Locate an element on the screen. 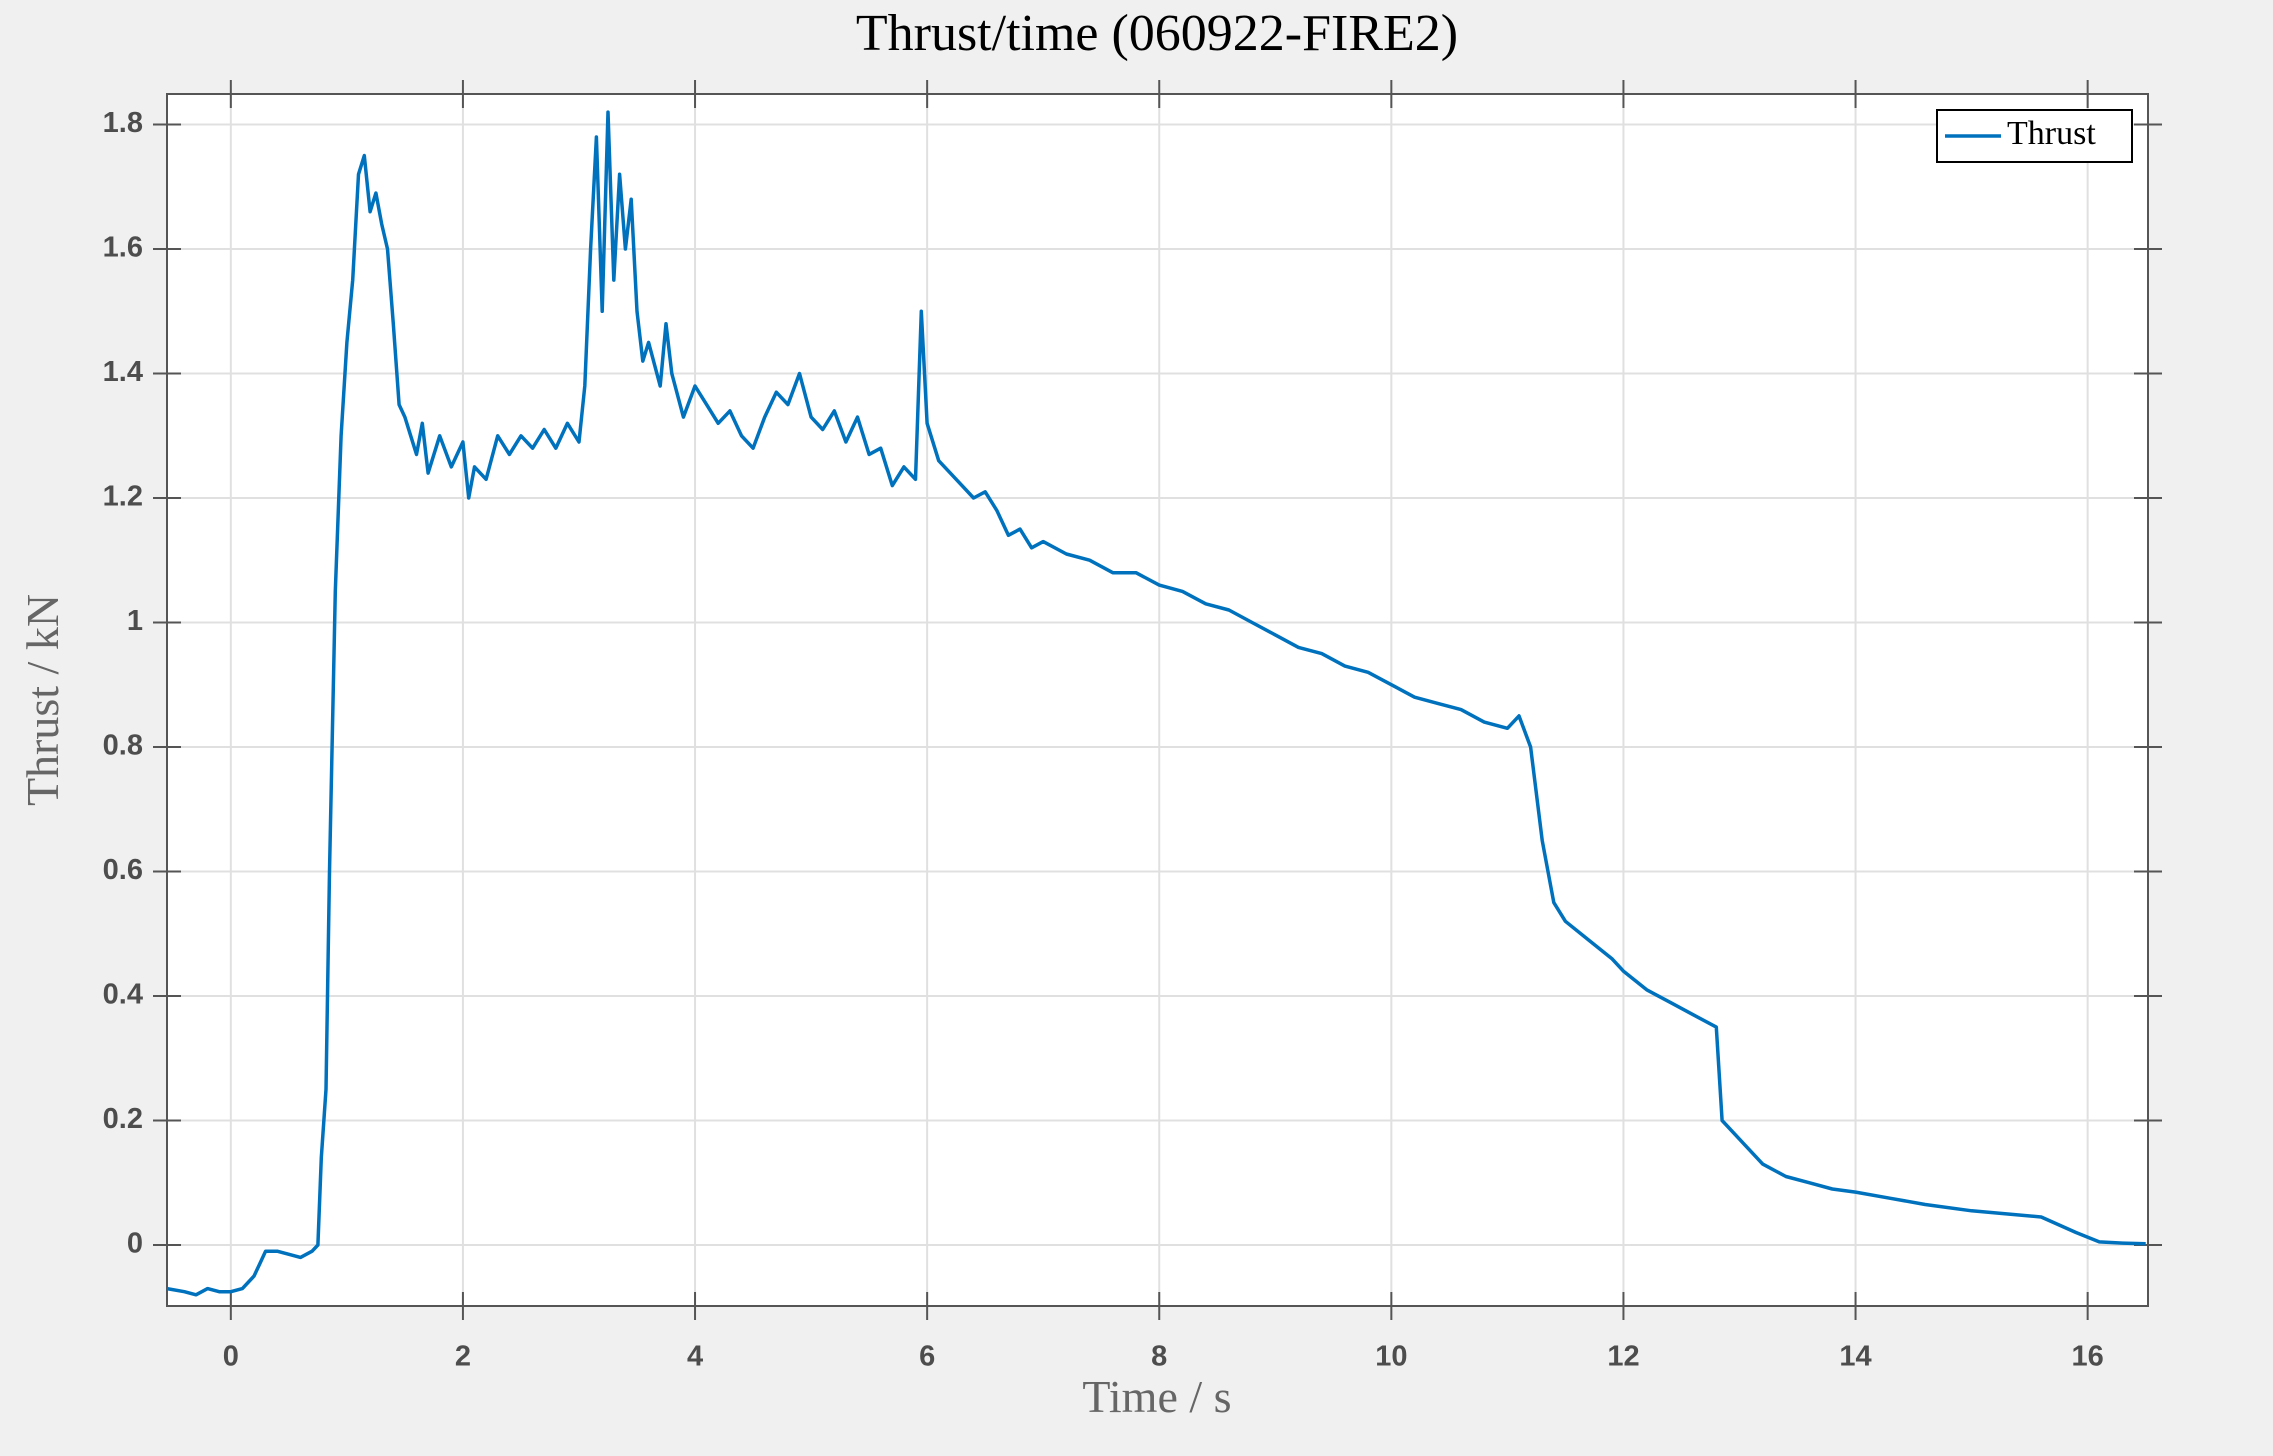 This screenshot has height=1456, width=2273. y-tick-label: 0.6 is located at coordinates (123, 870).